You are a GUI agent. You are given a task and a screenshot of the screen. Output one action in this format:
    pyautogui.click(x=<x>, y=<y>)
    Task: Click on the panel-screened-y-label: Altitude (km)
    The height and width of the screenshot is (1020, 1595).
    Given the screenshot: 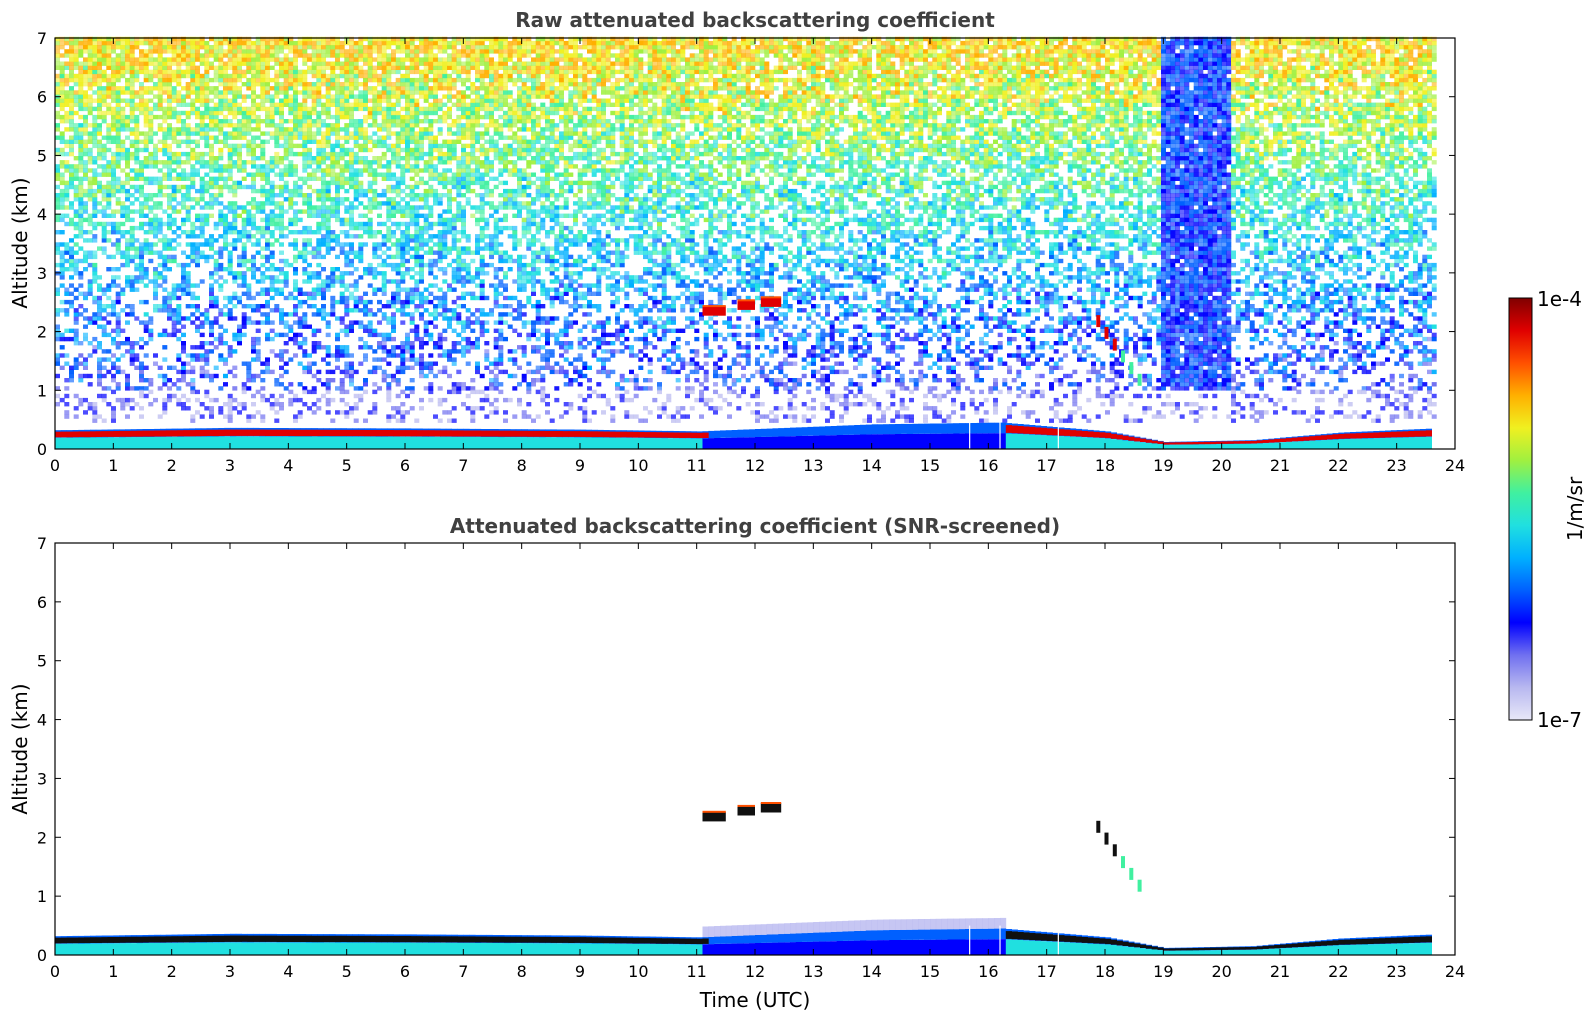 What is the action you would take?
    pyautogui.click(x=20, y=748)
    